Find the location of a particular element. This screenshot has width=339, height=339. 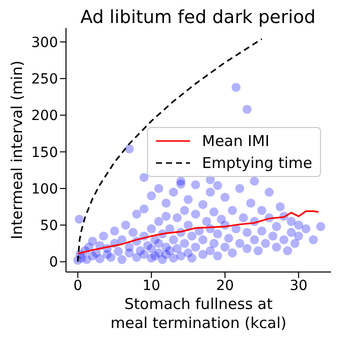

x-tick-label: 0 is located at coordinates (77, 286).